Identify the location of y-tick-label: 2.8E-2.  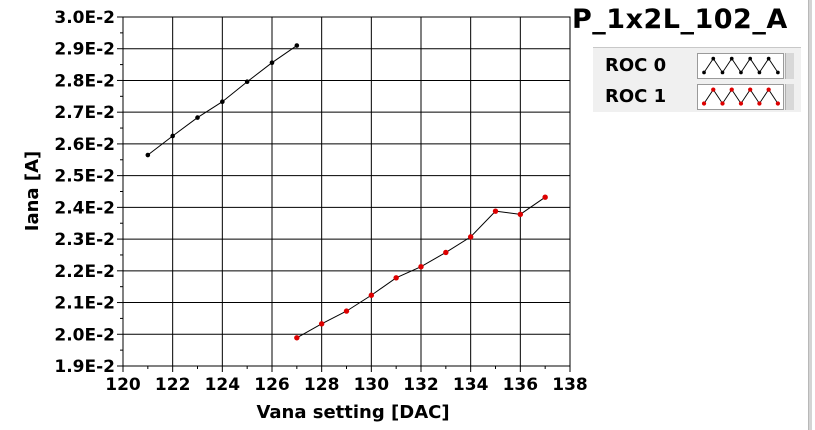
(84, 81).